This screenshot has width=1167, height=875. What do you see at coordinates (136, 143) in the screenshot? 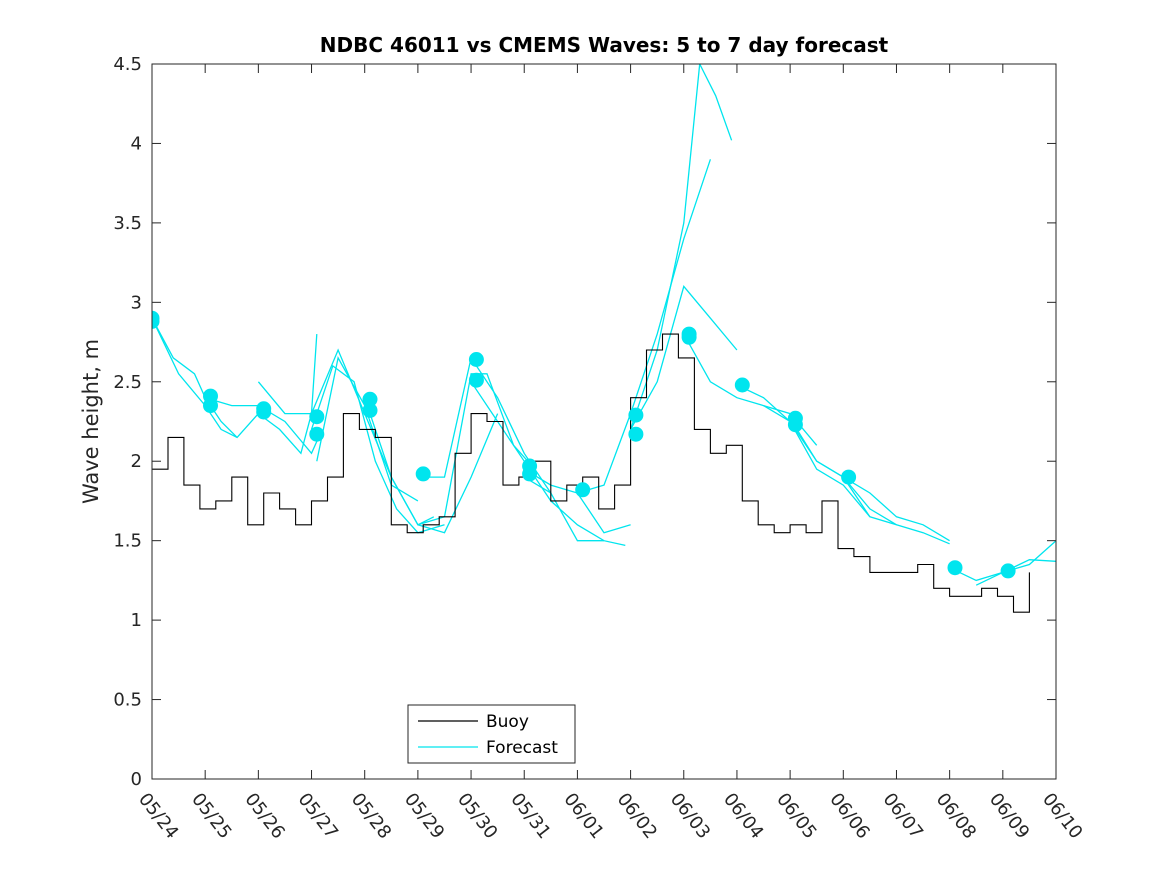
I see `y-tick-label-8: 4` at bounding box center [136, 143].